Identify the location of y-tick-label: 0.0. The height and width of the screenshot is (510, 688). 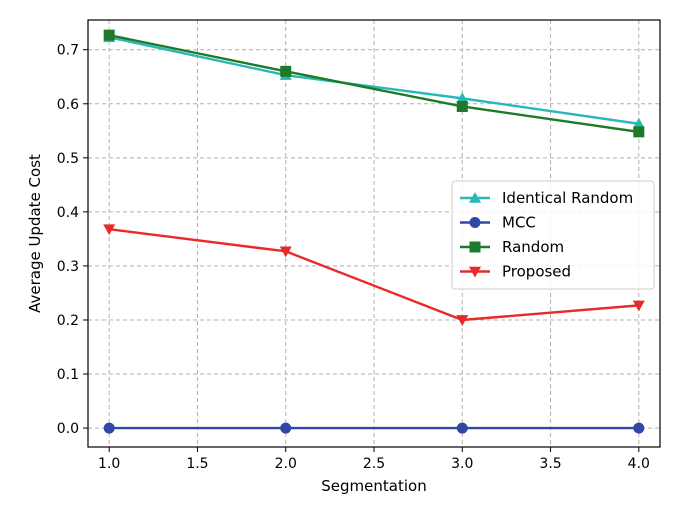
(68, 429).